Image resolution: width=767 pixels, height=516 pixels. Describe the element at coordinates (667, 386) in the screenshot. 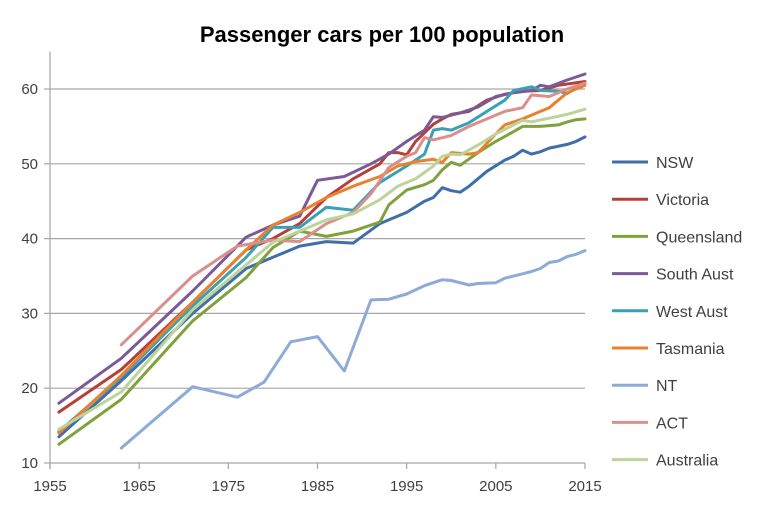

I see `legend-label: NT` at that location.